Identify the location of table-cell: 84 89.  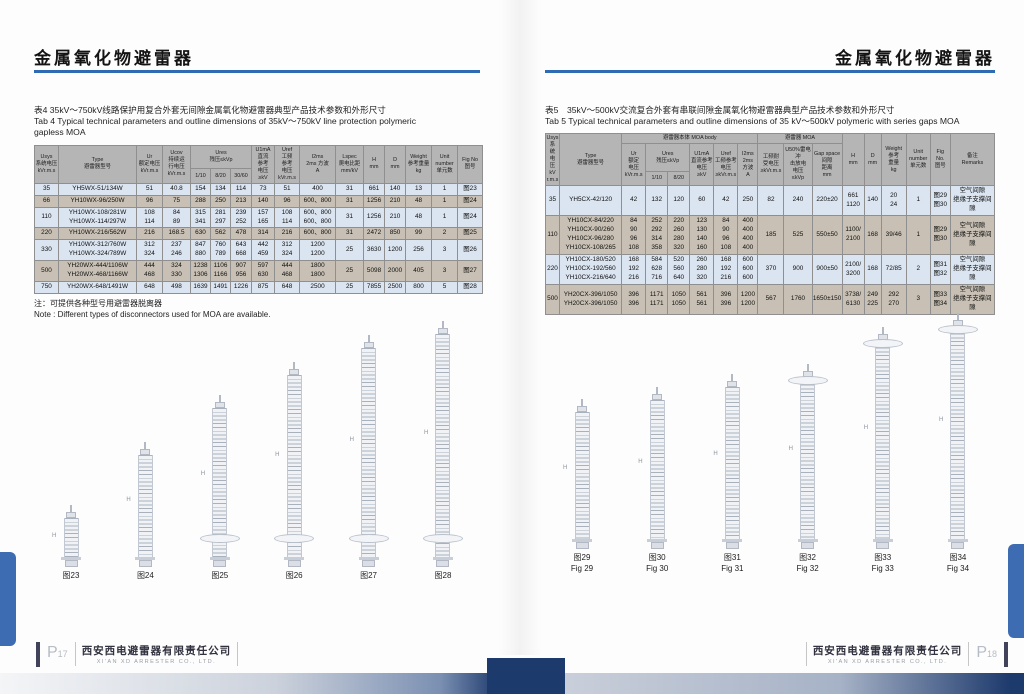
(176, 217).